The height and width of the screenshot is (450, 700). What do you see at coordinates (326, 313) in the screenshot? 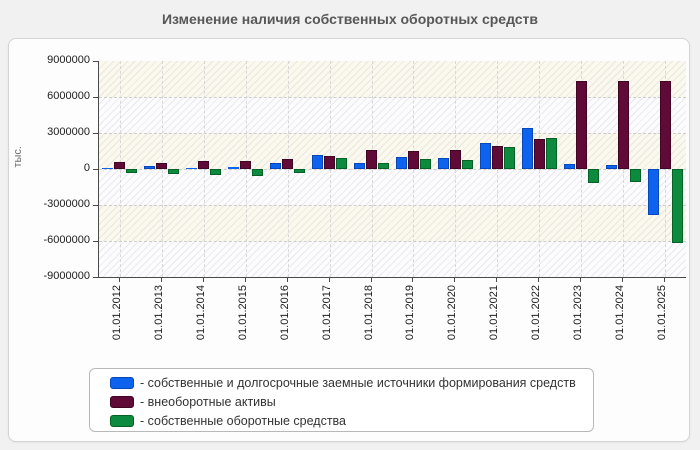
I see `x-tick-label: 01.01.2017` at bounding box center [326, 313].